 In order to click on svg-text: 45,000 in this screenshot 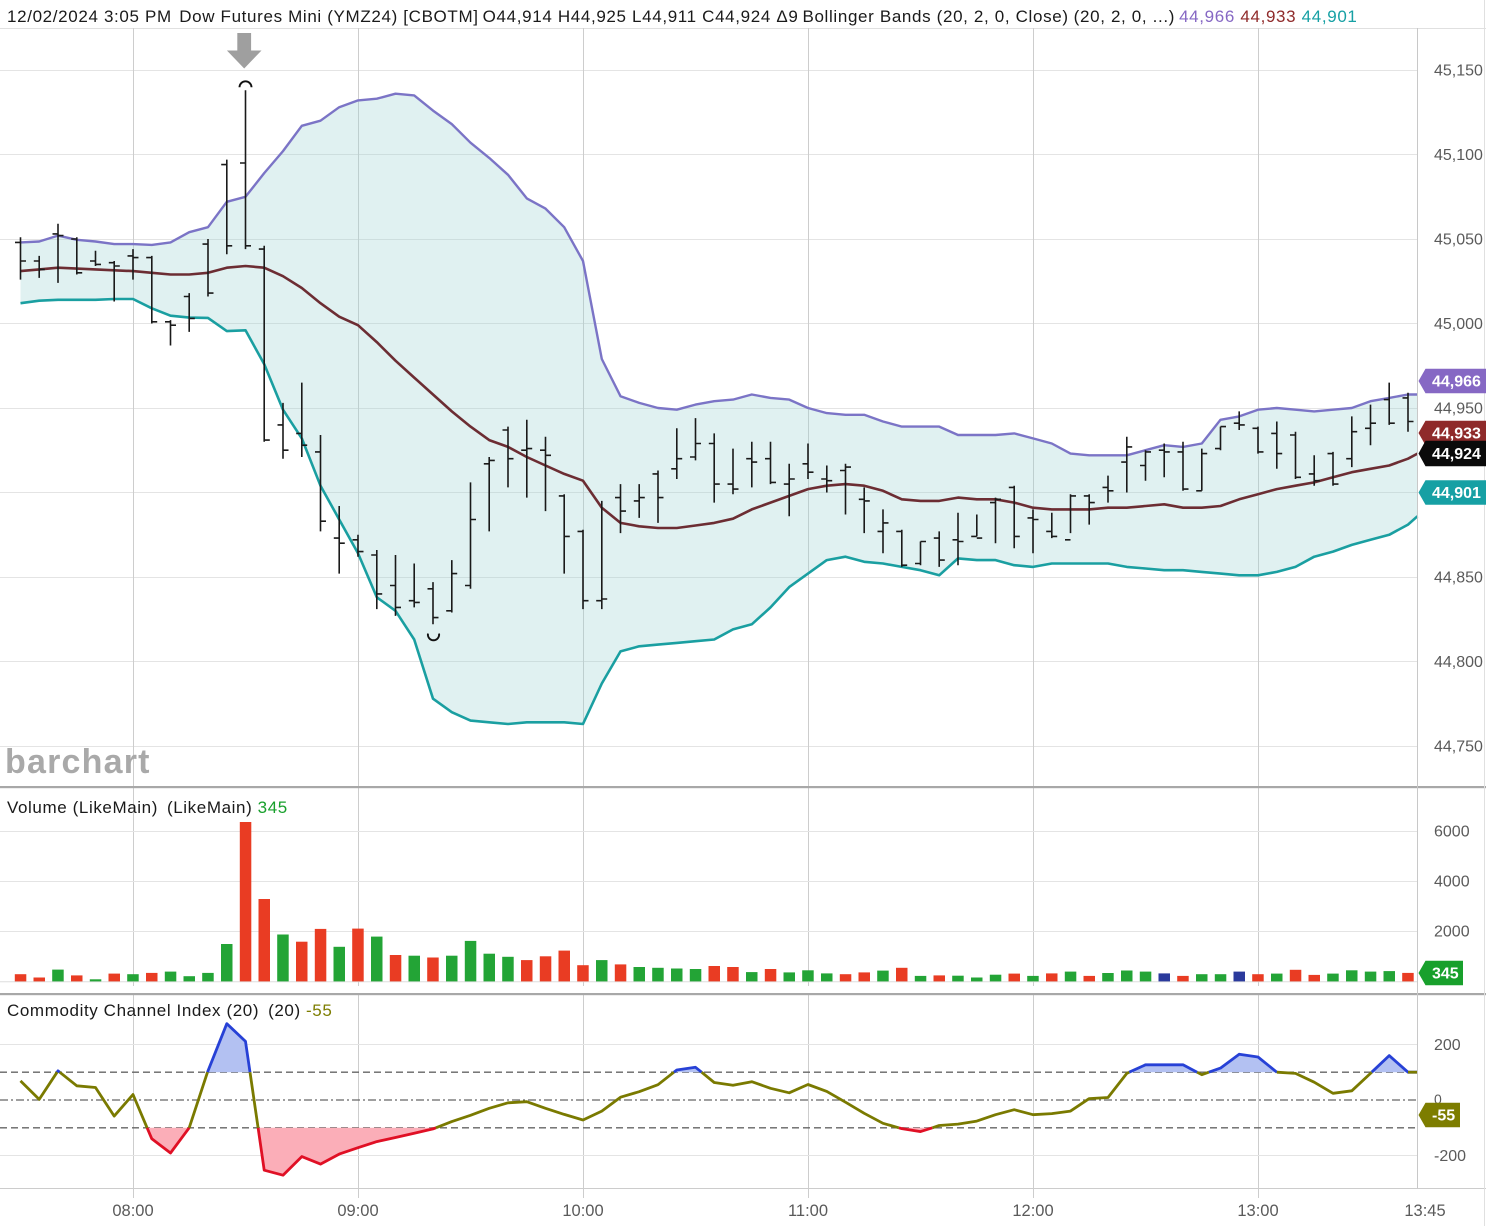, I will do `click(1458, 324)`.